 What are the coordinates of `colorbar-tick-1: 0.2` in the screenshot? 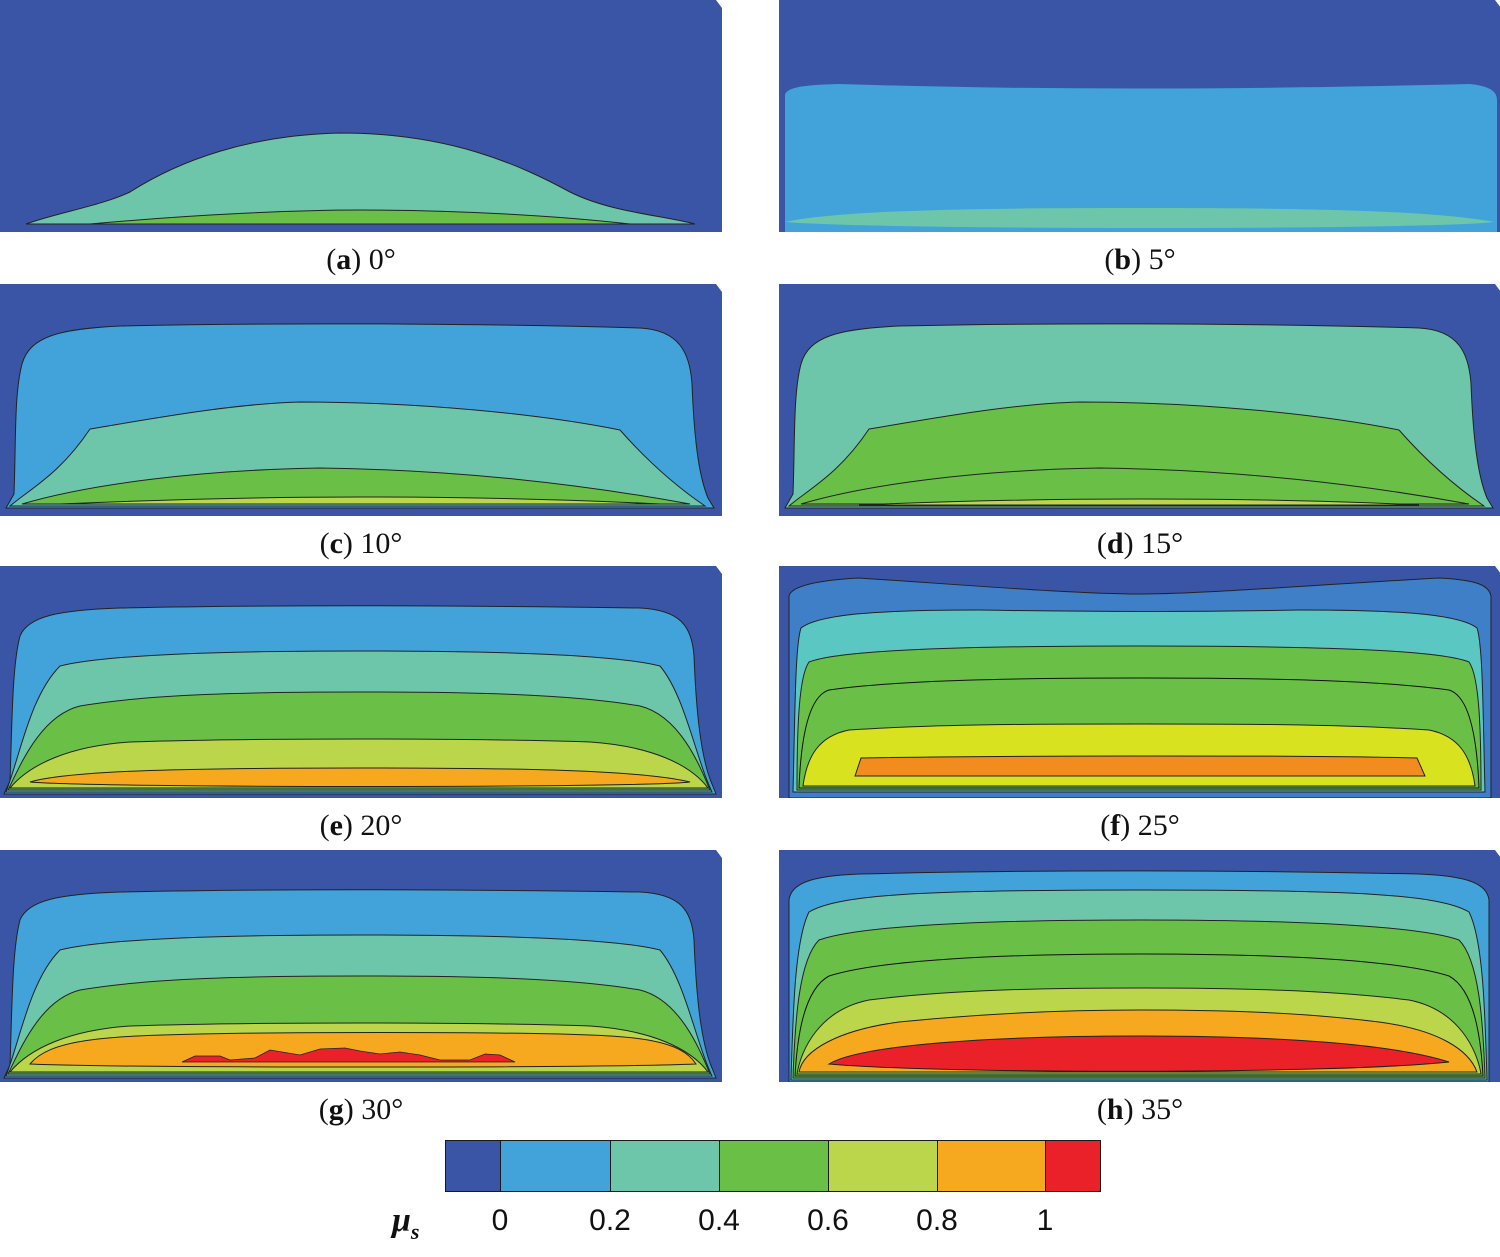 It's located at (610, 1220).